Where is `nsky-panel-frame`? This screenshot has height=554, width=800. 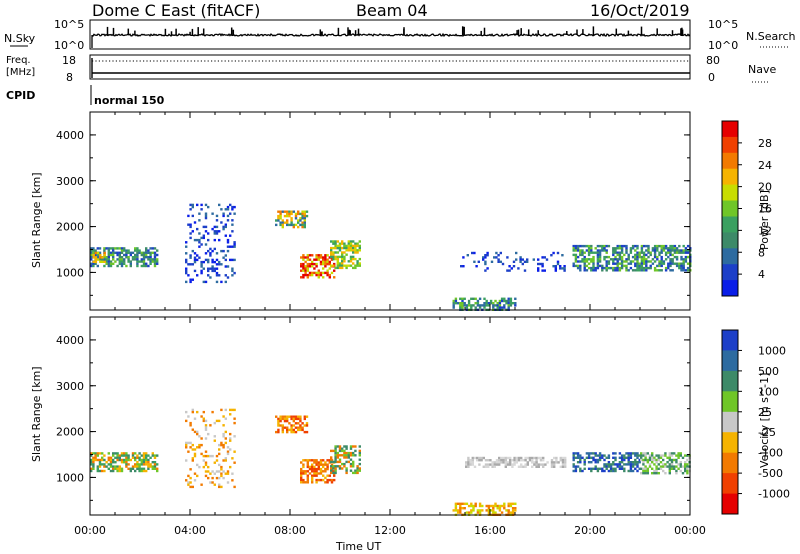 nsky-panel-frame is located at coordinates (390, 34).